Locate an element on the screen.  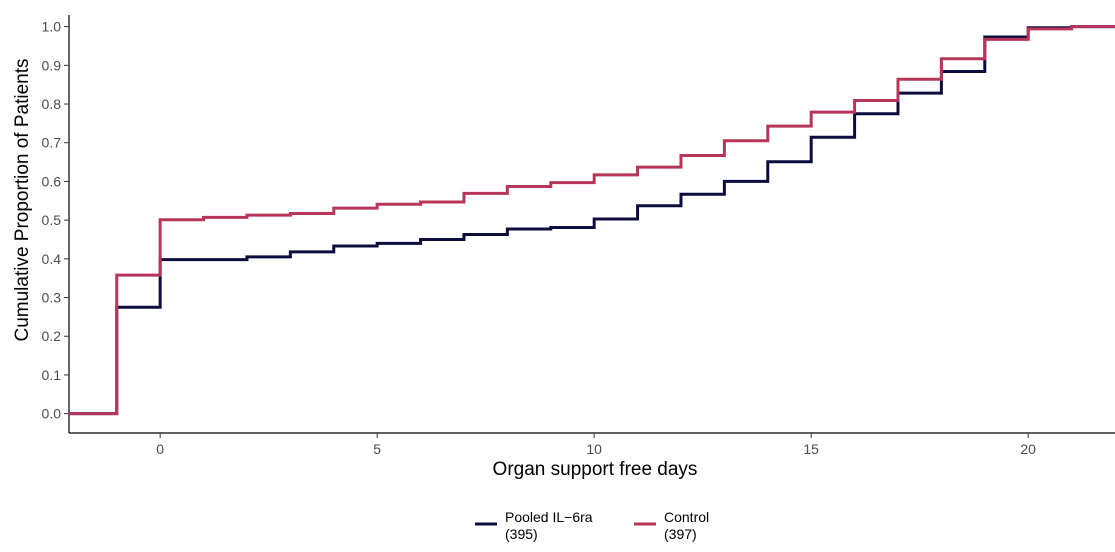
y-tick-label: 0.7 is located at coordinates (52, 143).